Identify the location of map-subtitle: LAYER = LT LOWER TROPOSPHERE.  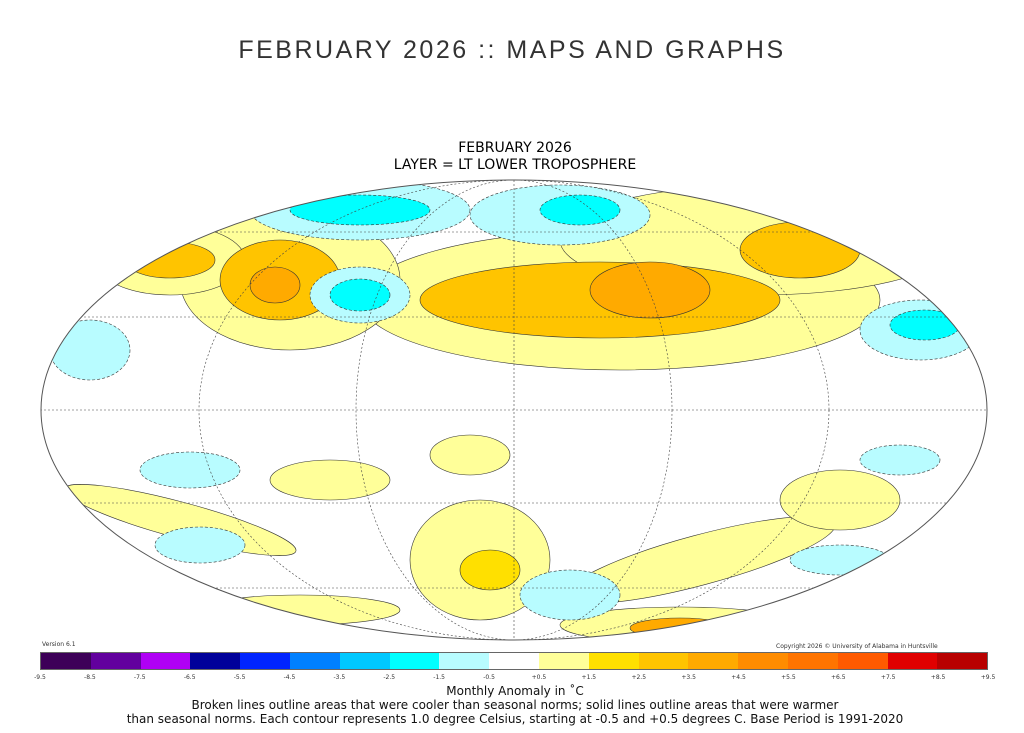
(515, 165).